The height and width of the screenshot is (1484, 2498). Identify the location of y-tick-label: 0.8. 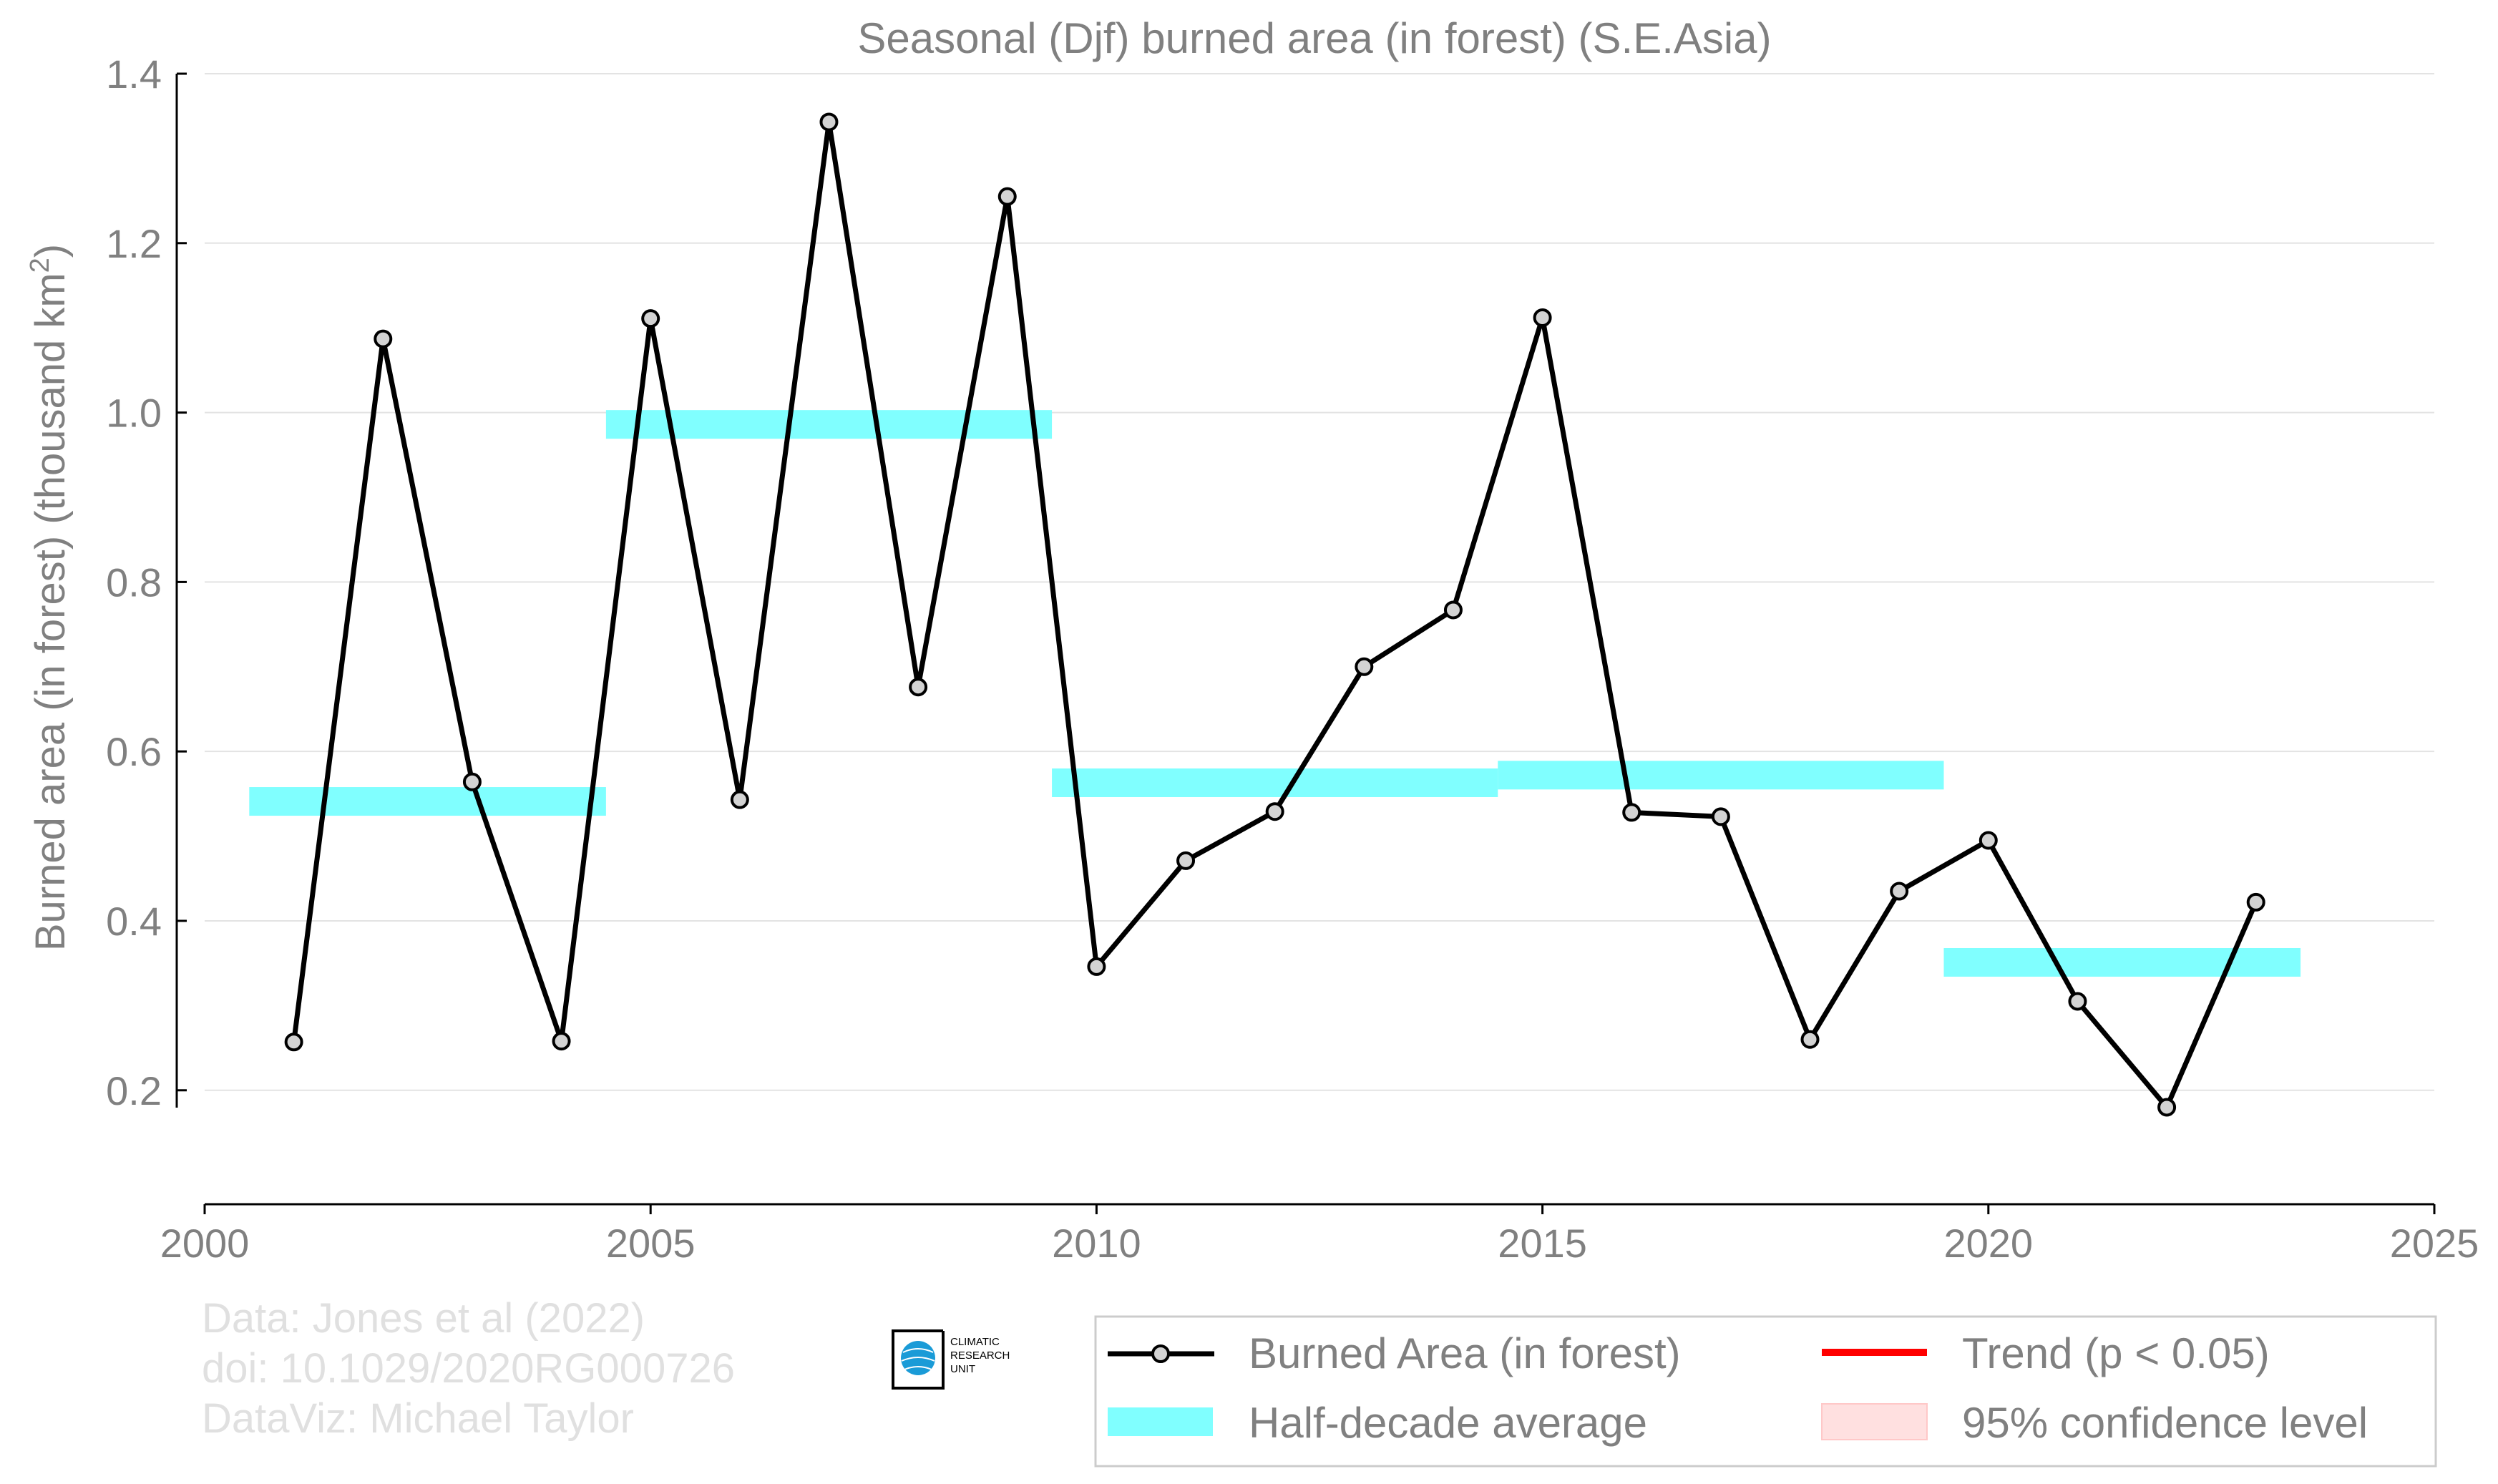
(134, 582).